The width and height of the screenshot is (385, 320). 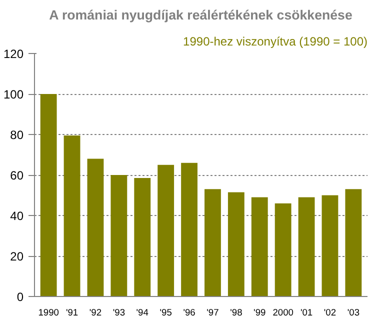 What do you see at coordinates (275, 41) in the screenshot?
I see `chart-subtitle: 1990-hez viszonyítva (1990 = 100)` at bounding box center [275, 41].